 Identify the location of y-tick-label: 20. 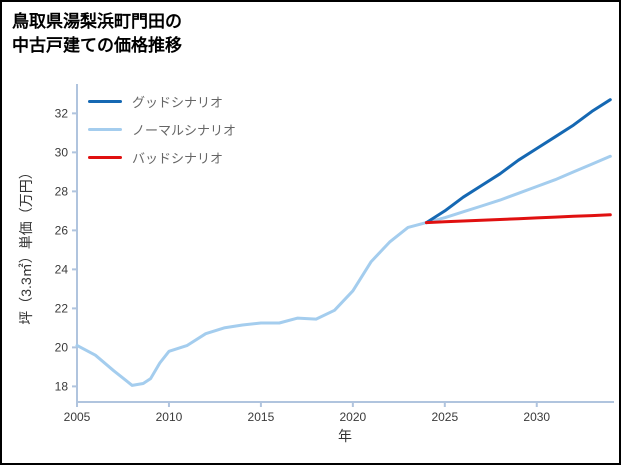
(62, 347).